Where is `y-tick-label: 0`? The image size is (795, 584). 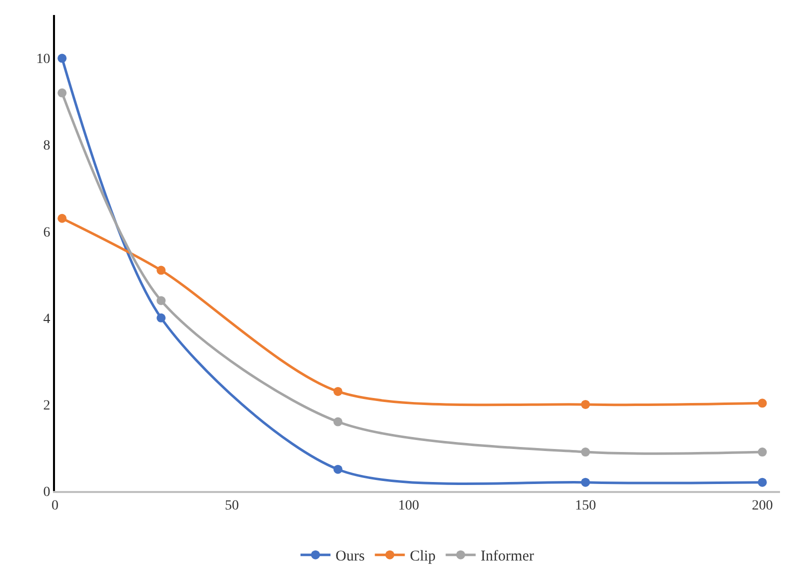 y-tick-label: 0 is located at coordinates (46, 492).